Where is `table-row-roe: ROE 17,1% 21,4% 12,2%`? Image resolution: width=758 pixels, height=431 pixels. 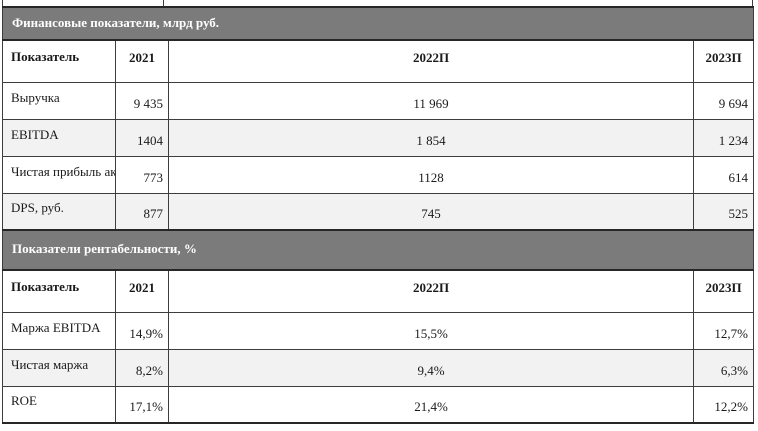
table-row-roe: ROE 17,1% 21,4% 12,2% is located at coordinates (378, 404).